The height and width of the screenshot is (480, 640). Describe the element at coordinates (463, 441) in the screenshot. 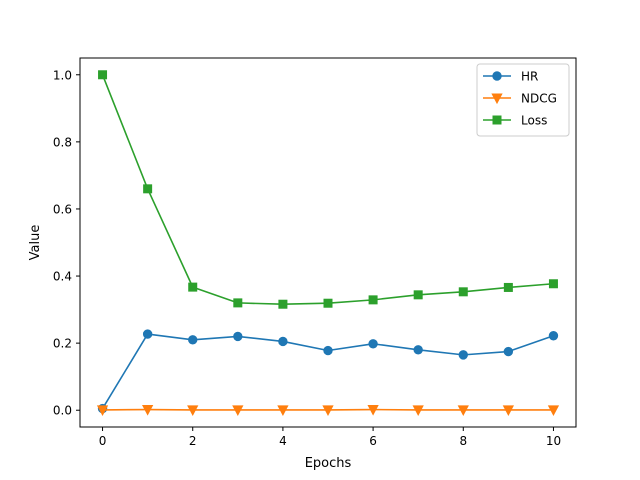

I see `x-tick-label: 8` at that location.